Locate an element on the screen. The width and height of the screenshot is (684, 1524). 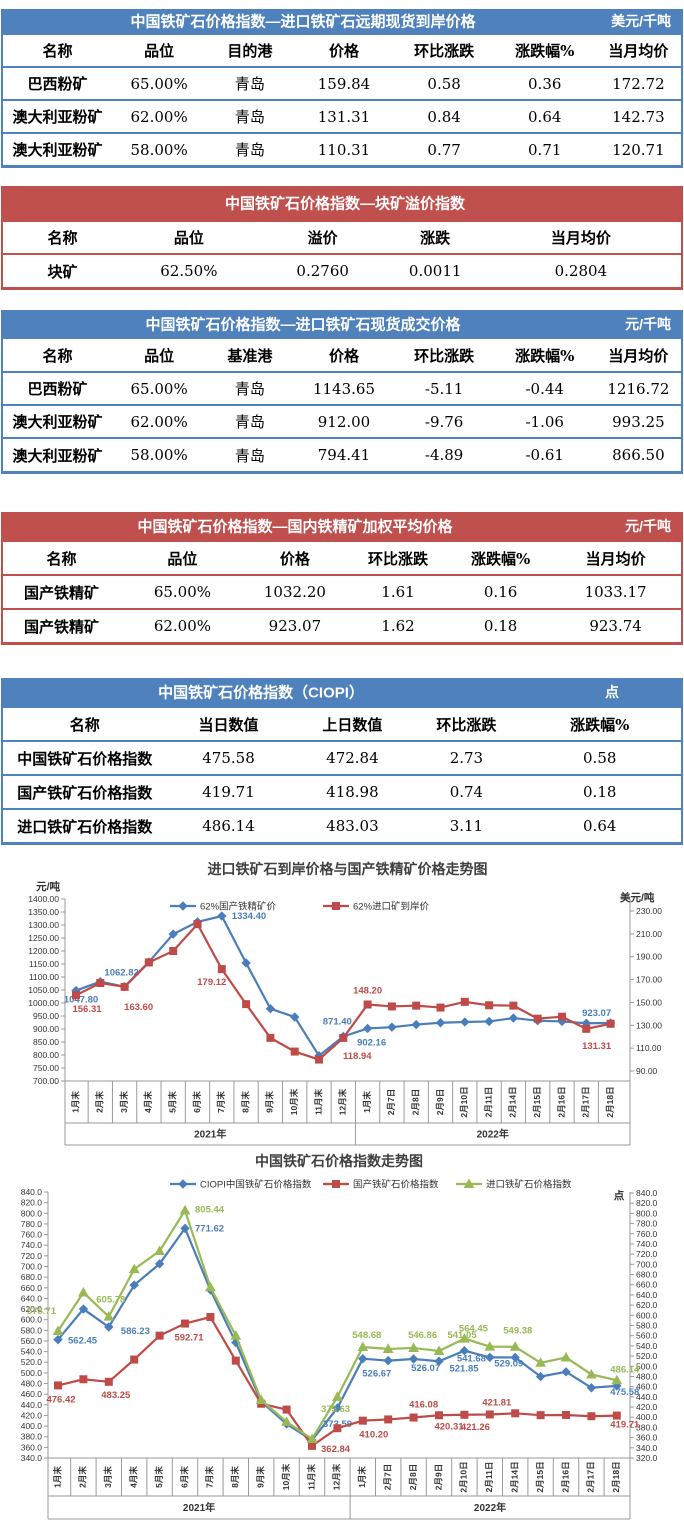
data-label: 421.26 is located at coordinates (475, 1427).